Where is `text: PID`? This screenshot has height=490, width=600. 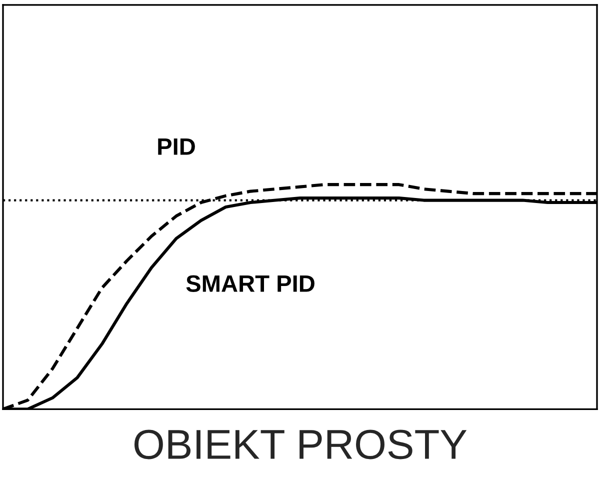 text: PID is located at coordinates (176, 146).